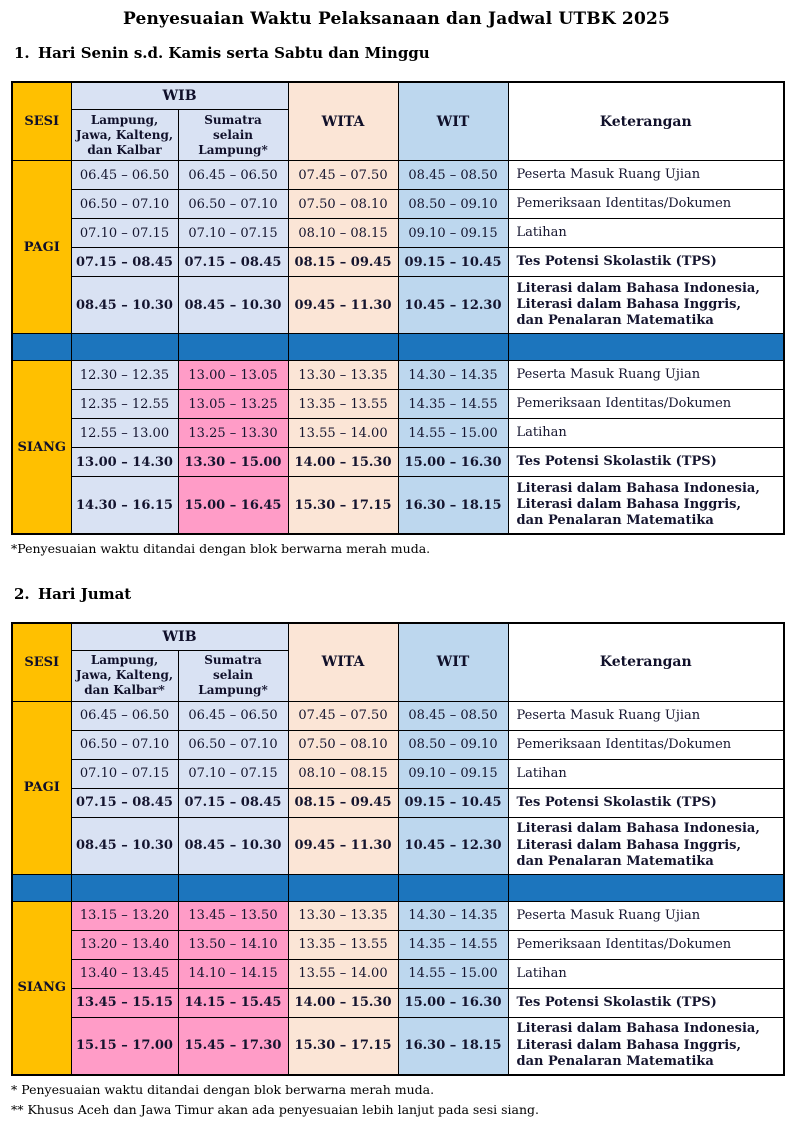  I want to click on time-cell-wib1: 12.30 – 12.35, so click(124, 375).